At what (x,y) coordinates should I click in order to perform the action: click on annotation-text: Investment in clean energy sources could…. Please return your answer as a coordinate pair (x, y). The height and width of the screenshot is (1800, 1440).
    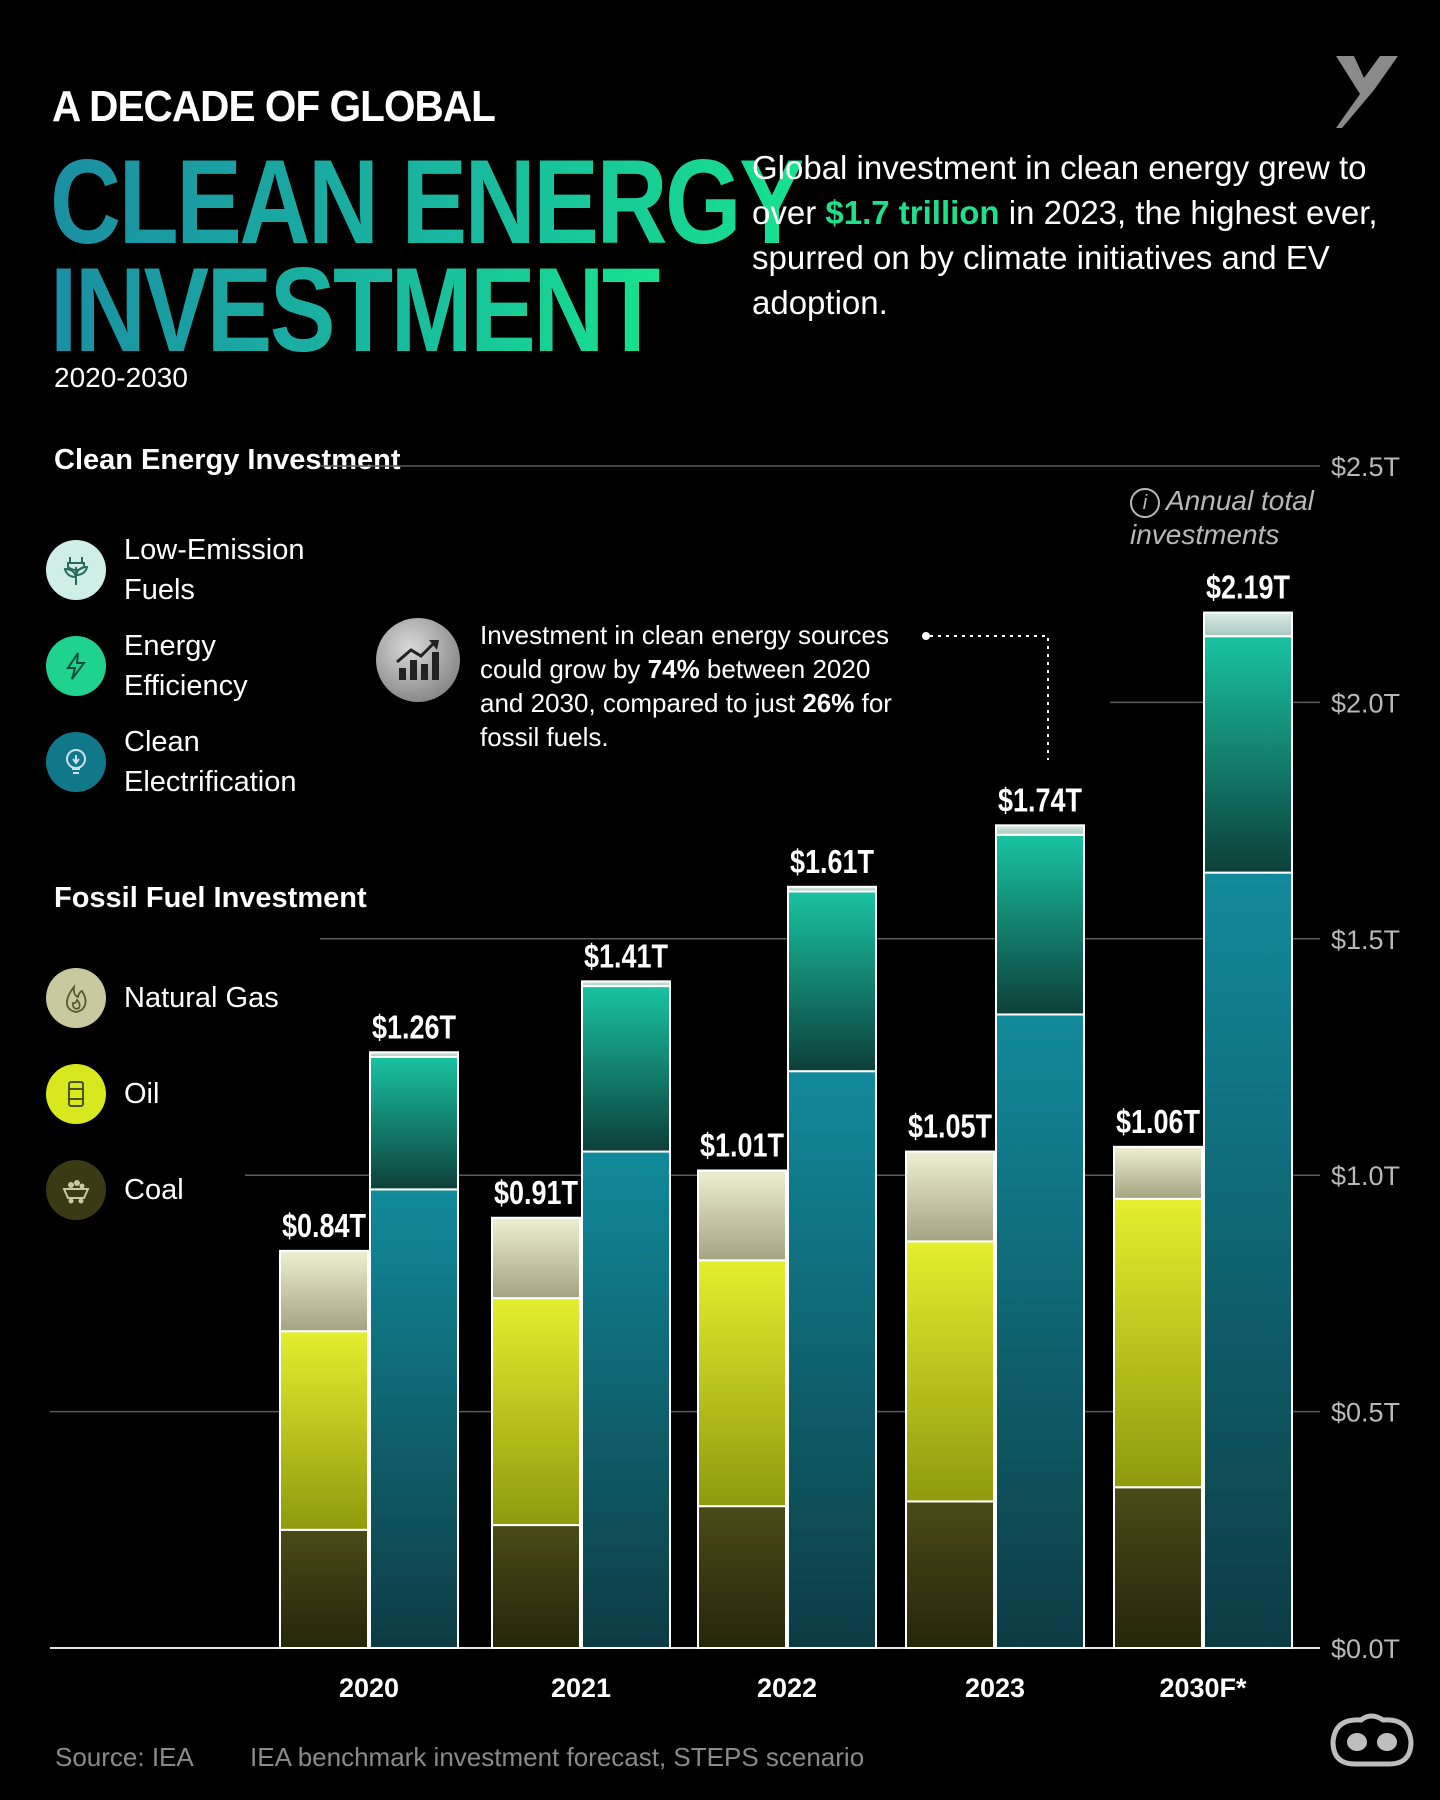
    Looking at the image, I should click on (700, 686).